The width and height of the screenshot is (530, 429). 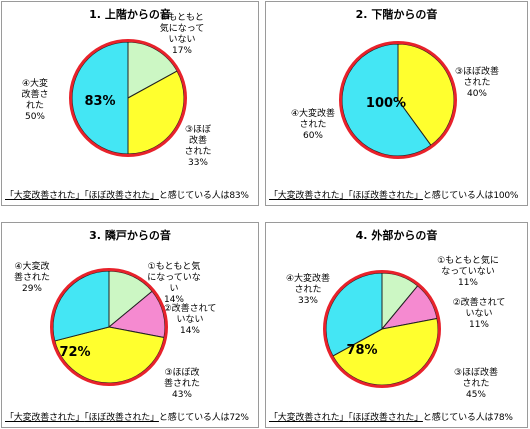 What do you see at coordinates (34, 99) in the screenshot?
I see `slice-label: ④大変改善された 50%` at bounding box center [34, 99].